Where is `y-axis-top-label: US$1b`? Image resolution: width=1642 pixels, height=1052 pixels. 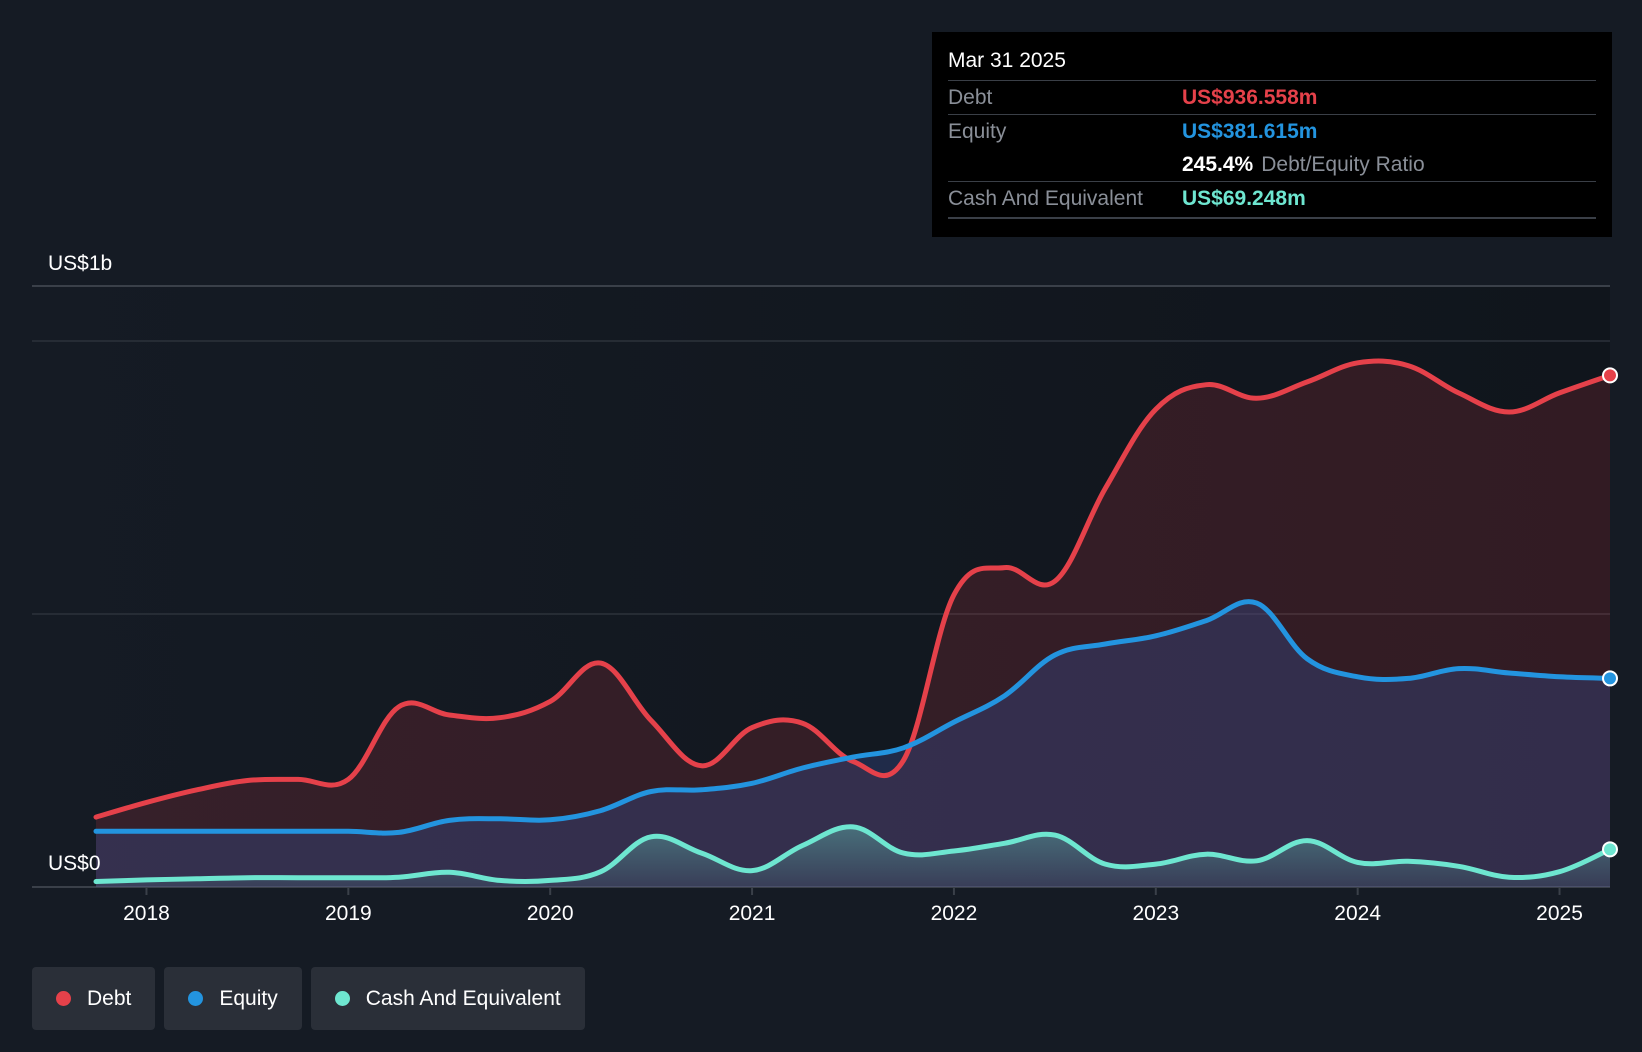
y-axis-top-label: US$1b is located at coordinates (80, 263).